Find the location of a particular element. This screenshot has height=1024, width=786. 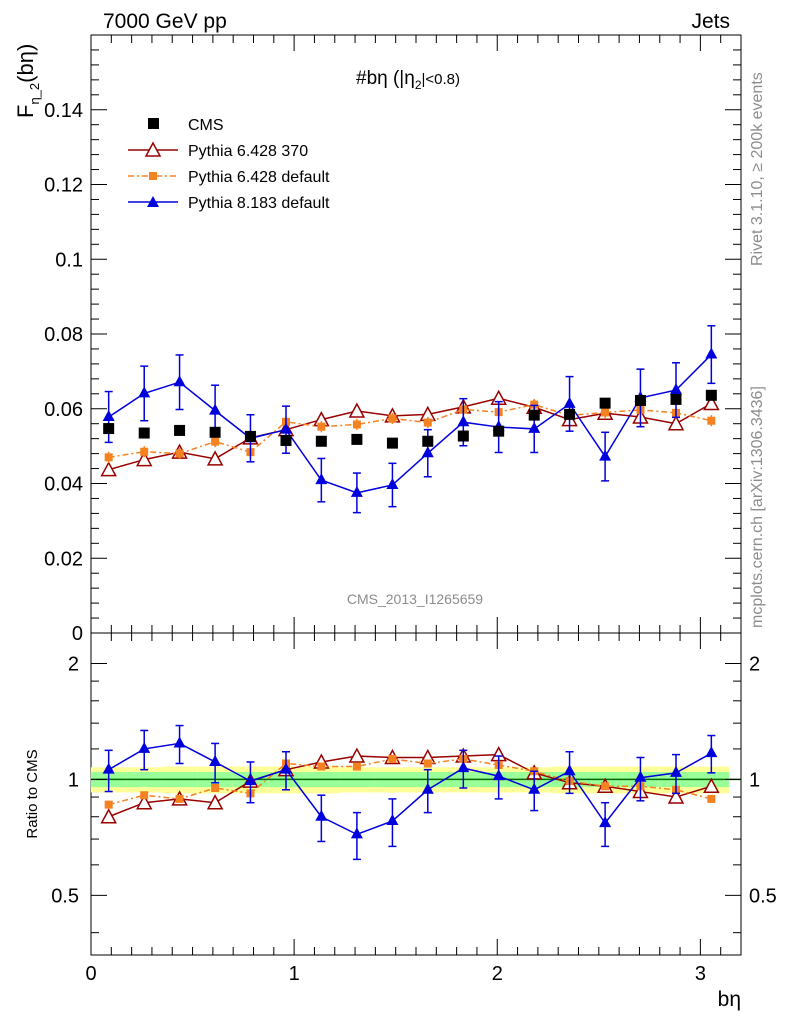

plot-title-subscript: 2 is located at coordinates (418, 85).